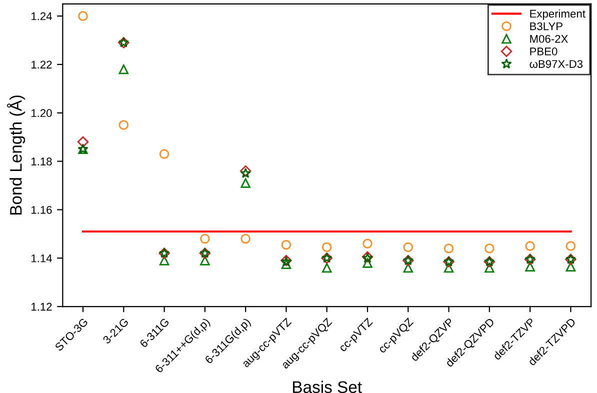 This screenshot has width=597, height=393. Describe the element at coordinates (556, 64) in the screenshot. I see `legend-label: ωB97X-D3` at that location.